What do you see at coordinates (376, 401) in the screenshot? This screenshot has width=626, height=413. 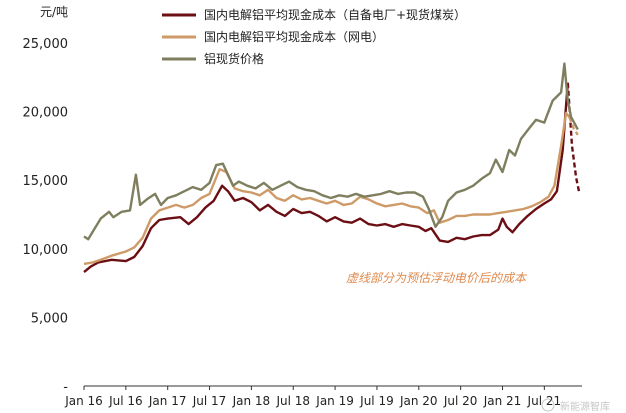 I see `x-tick-label: Jul 19` at bounding box center [376, 401].